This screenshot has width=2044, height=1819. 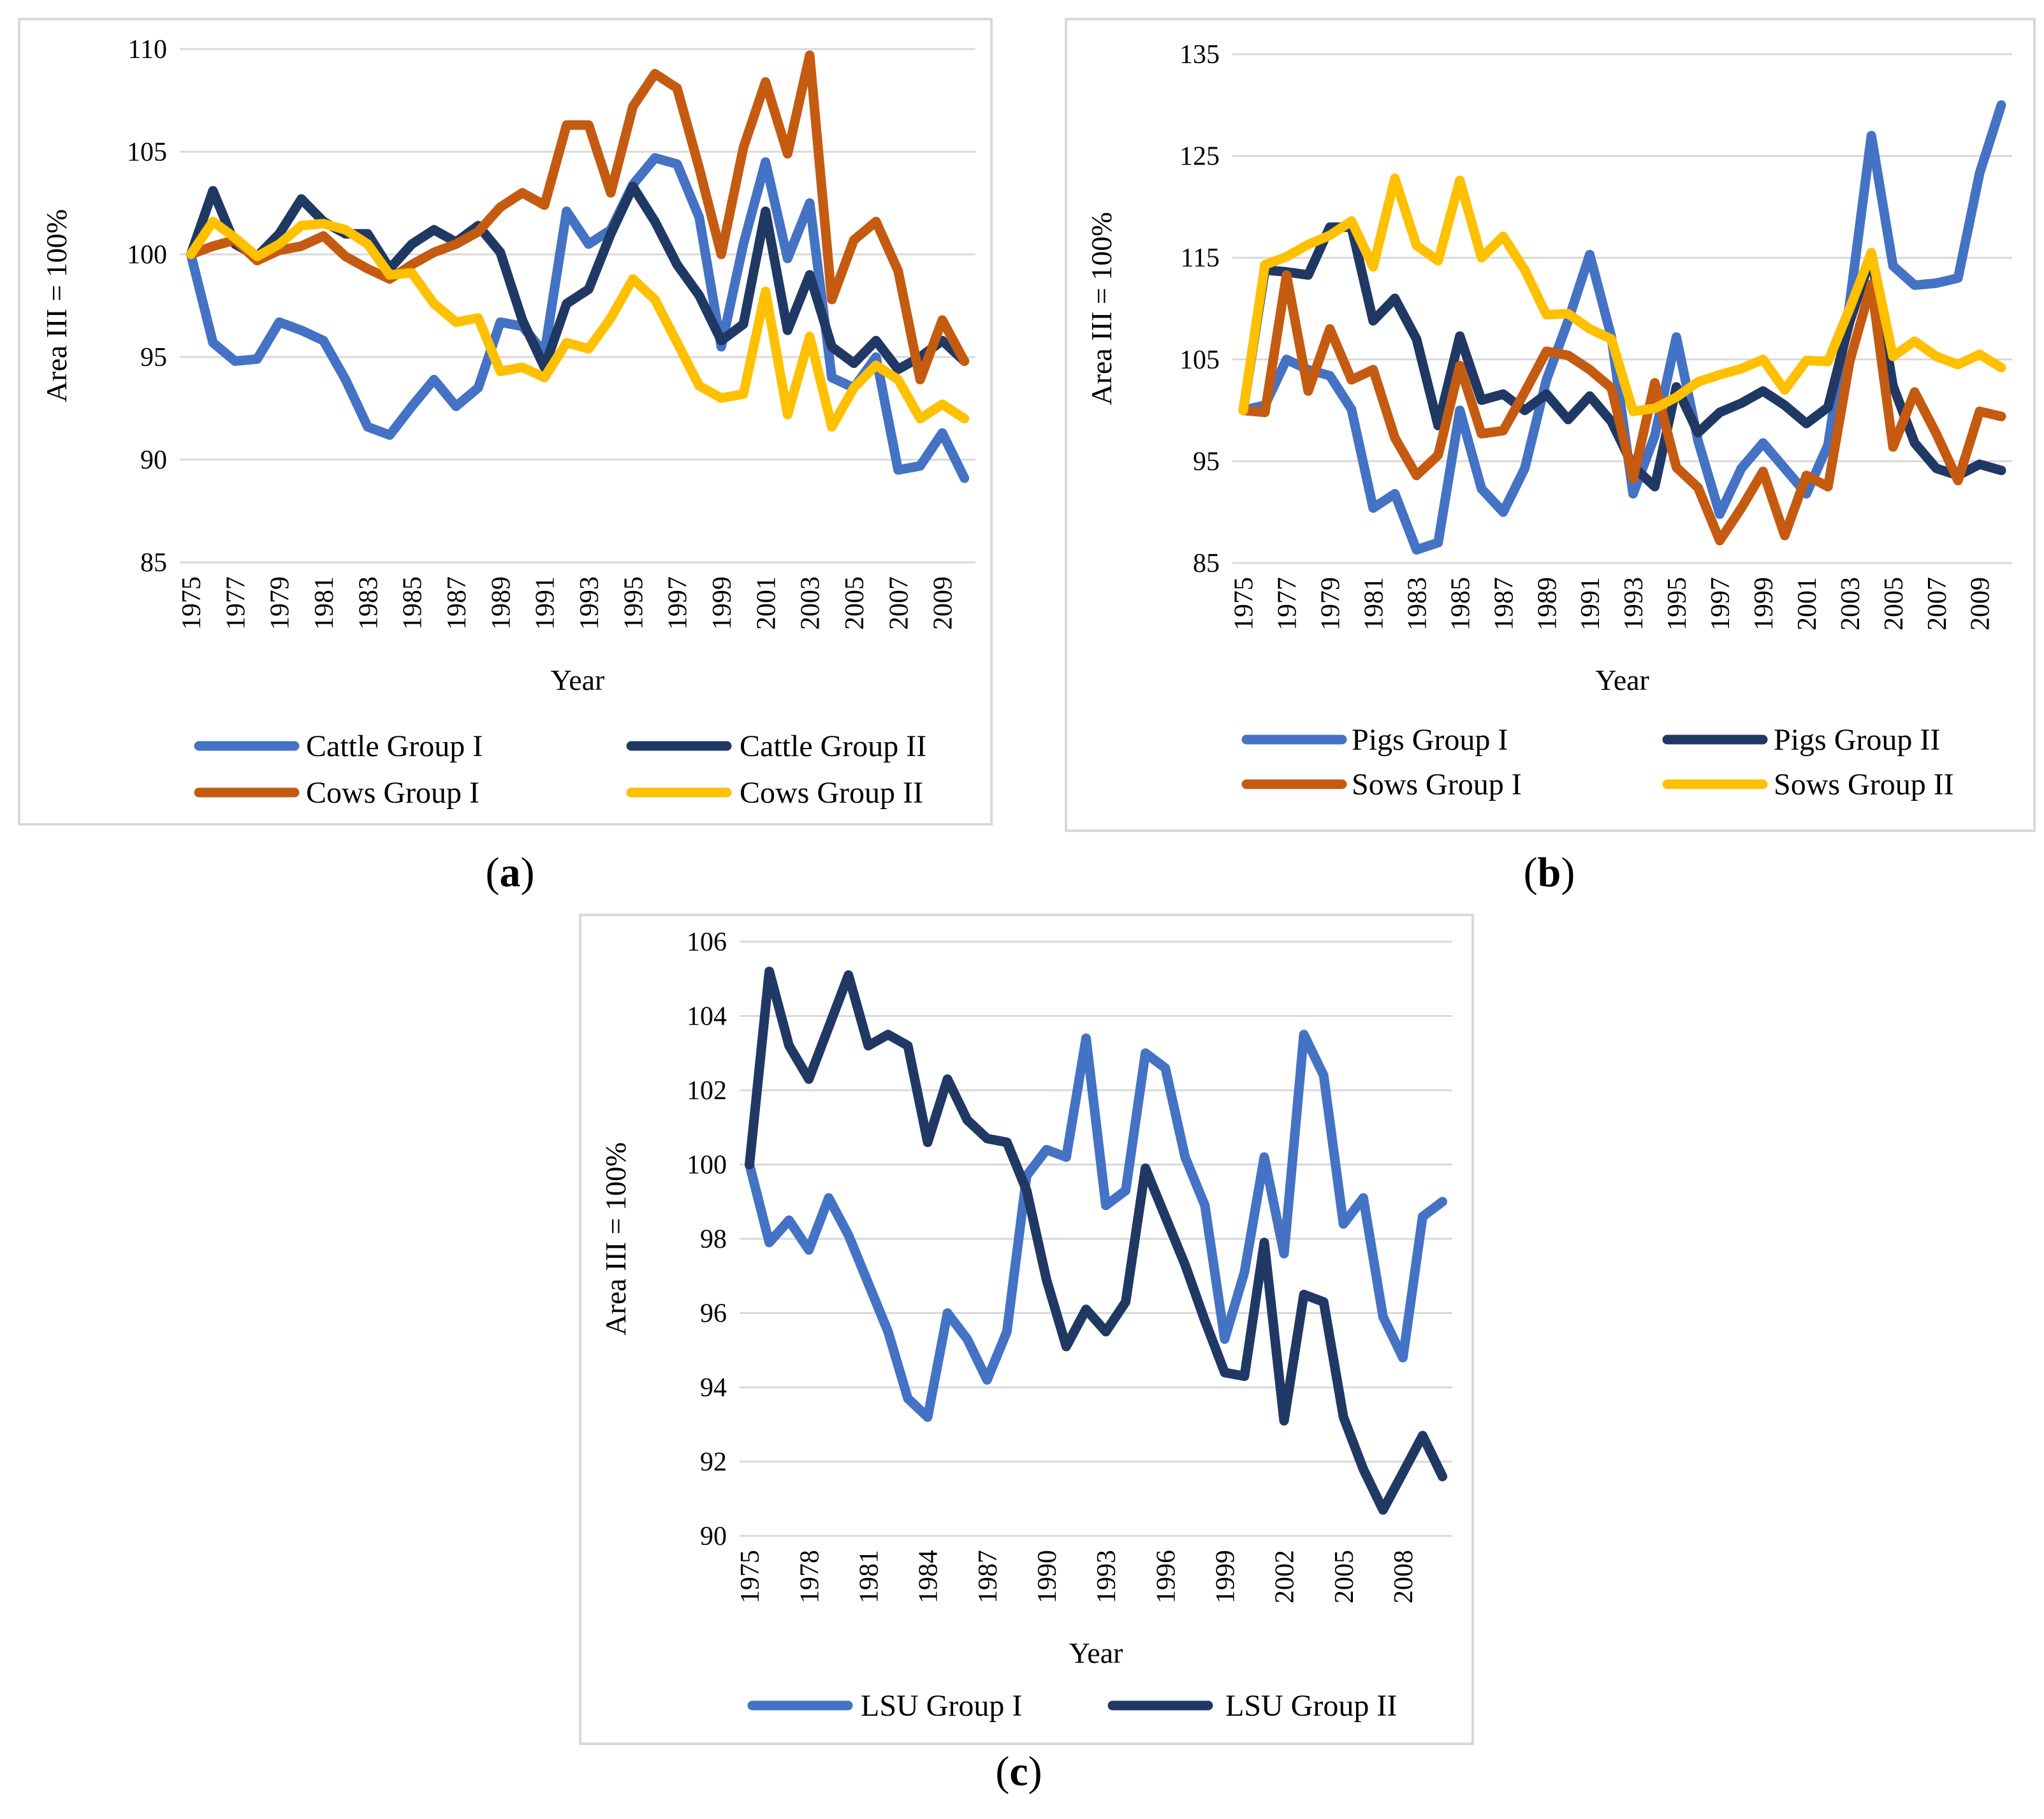 What do you see at coordinates (1430, 740) in the screenshot?
I see `legend-label-pigs-group-i: Pigs Group I` at bounding box center [1430, 740].